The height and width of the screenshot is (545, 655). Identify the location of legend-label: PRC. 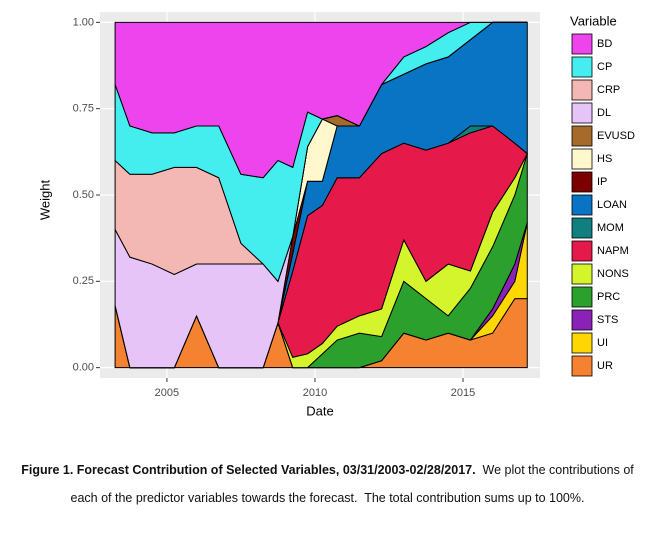
(608, 297).